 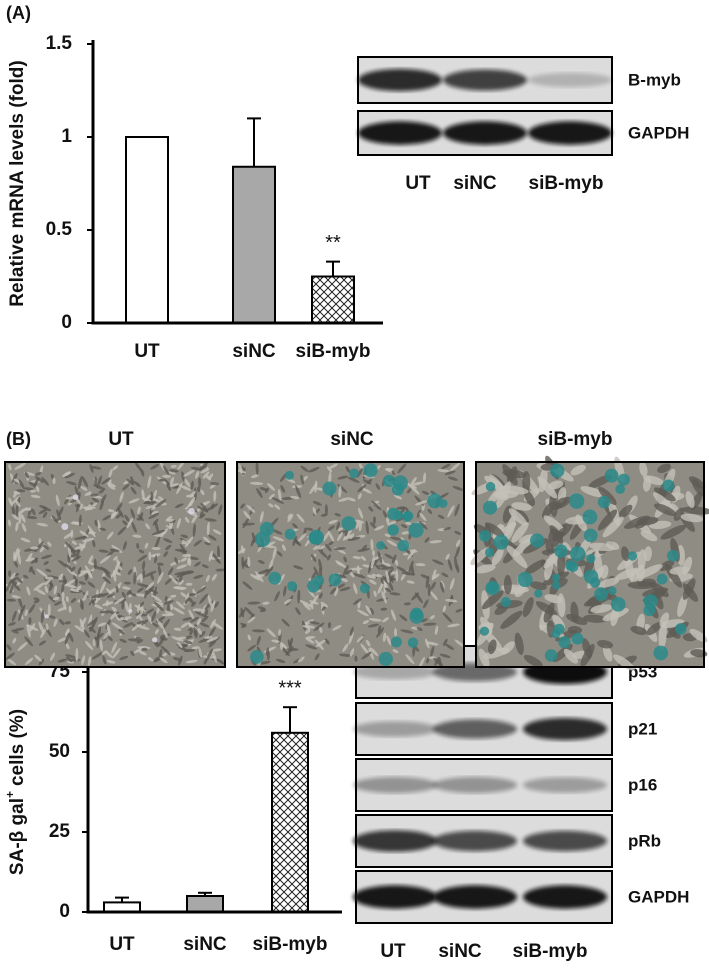 I want to click on protein-label: p16, so click(x=642, y=784).